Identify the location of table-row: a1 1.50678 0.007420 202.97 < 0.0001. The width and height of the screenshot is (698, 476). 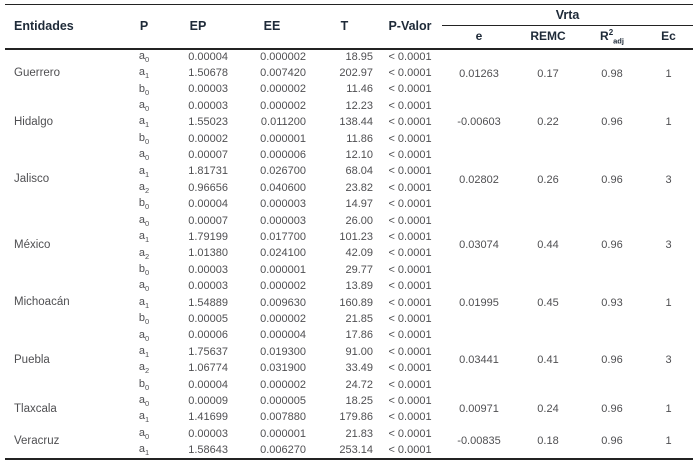
(349, 73).